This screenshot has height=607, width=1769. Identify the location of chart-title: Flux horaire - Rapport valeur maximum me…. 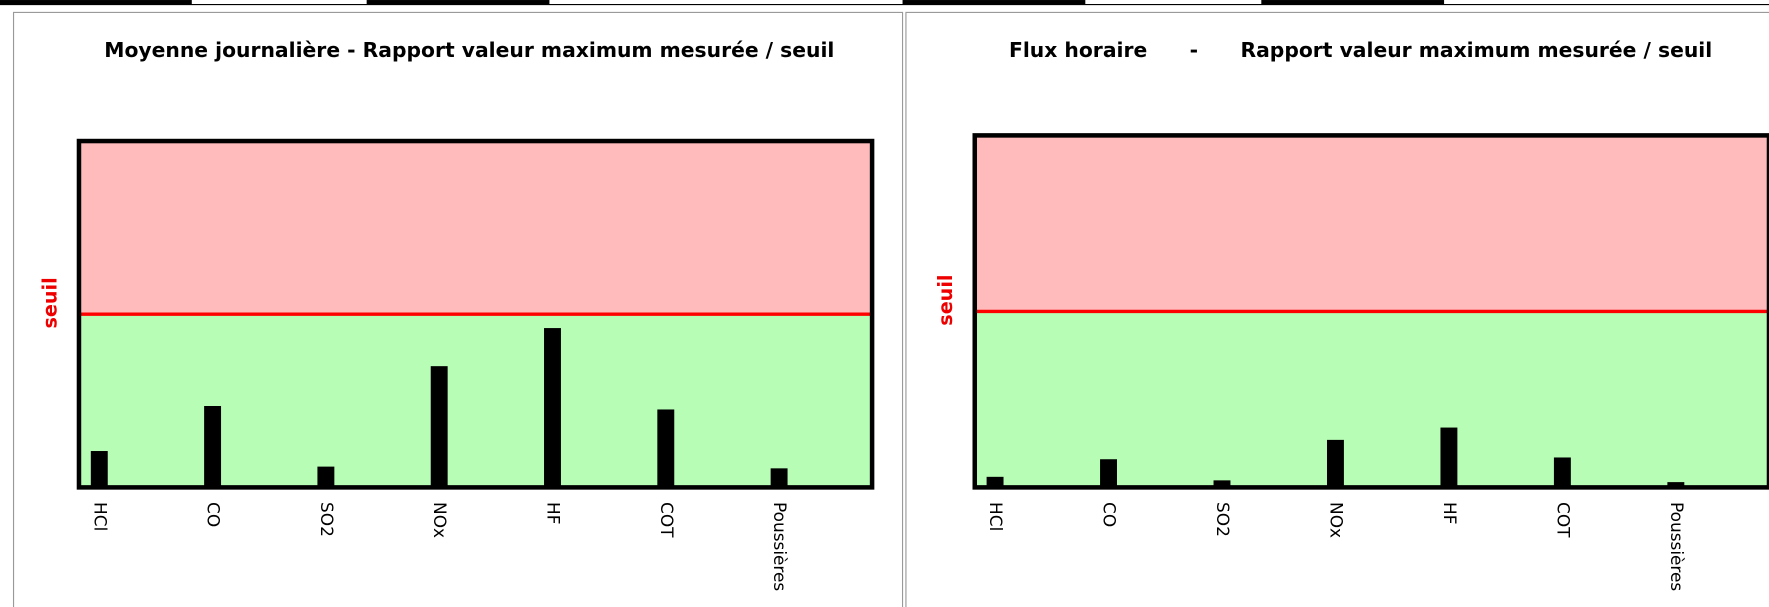
(1360, 50).